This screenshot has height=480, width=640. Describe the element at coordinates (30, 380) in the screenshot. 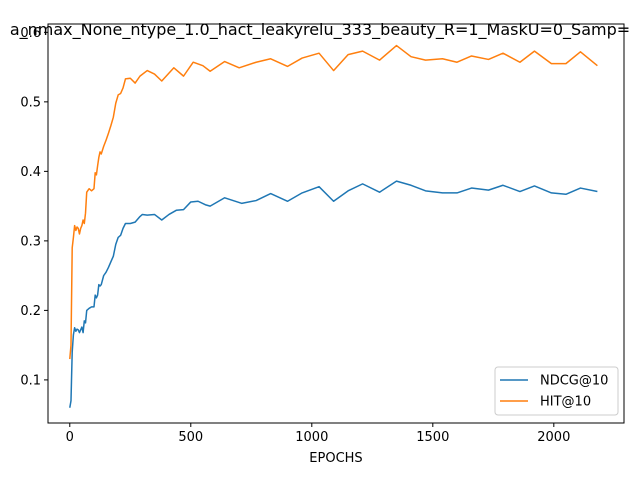

I see `y-tick-label: 0.1` at that location.